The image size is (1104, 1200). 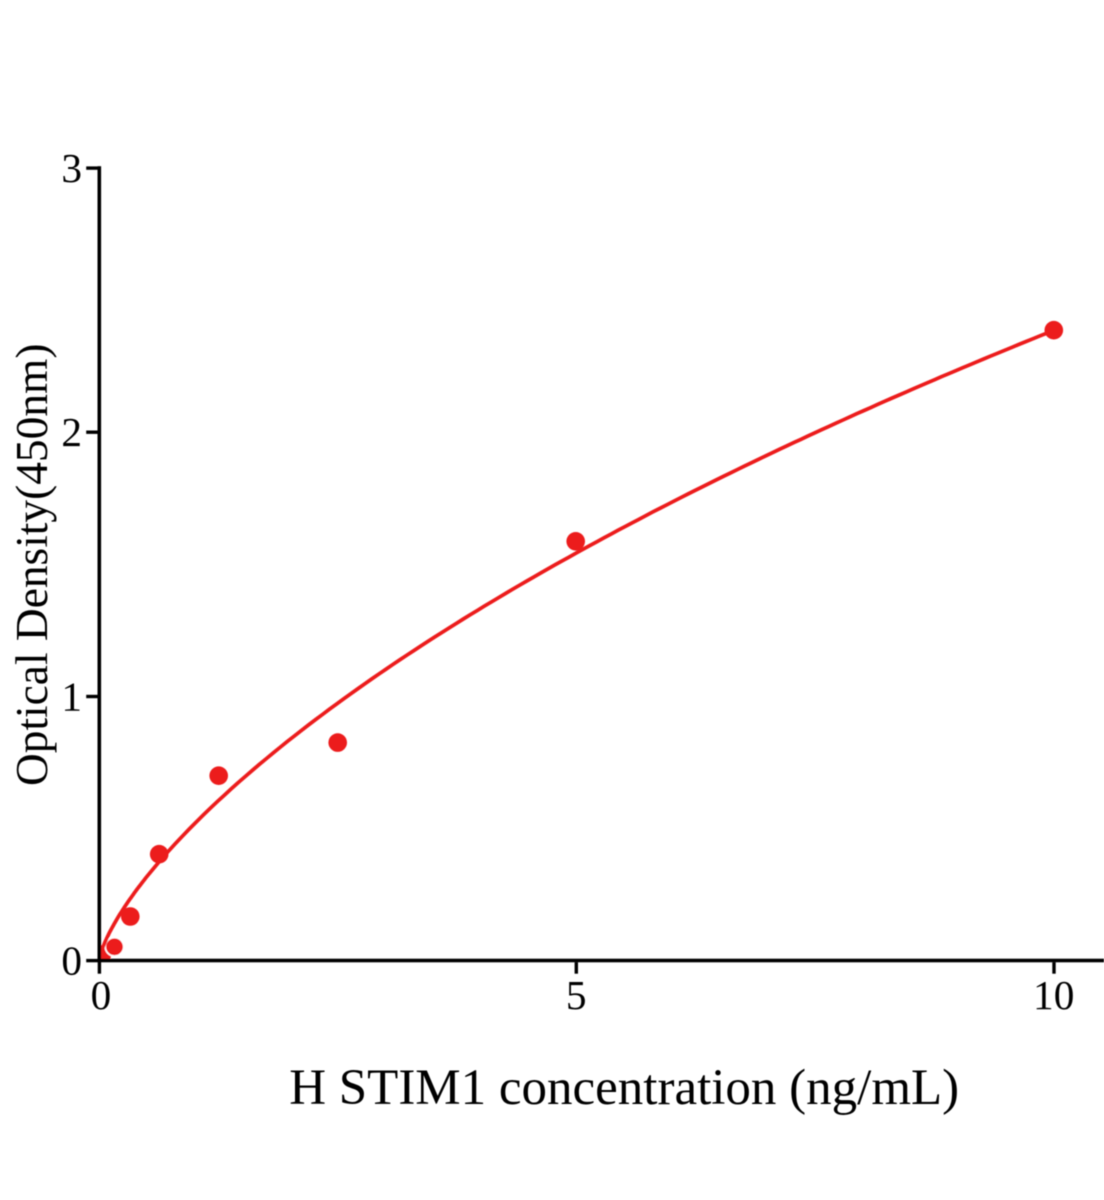 What do you see at coordinates (624, 1088) in the screenshot?
I see `svg-text: H STIM1 concentration (ng/mL)` at bounding box center [624, 1088].